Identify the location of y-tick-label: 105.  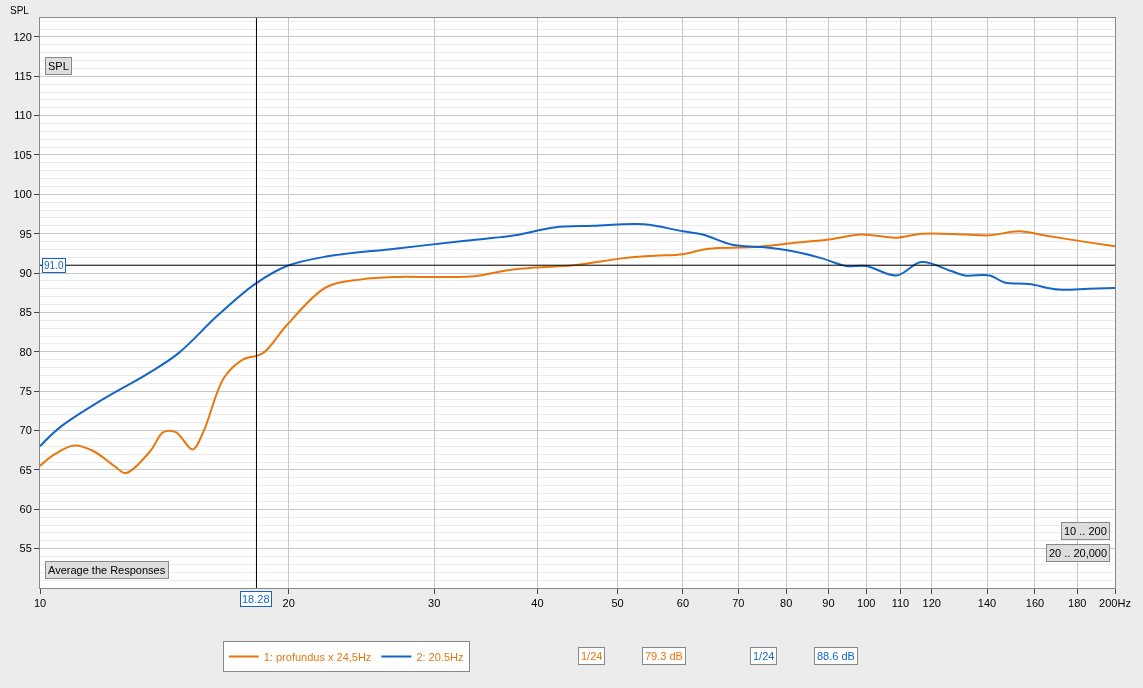
(22, 154).